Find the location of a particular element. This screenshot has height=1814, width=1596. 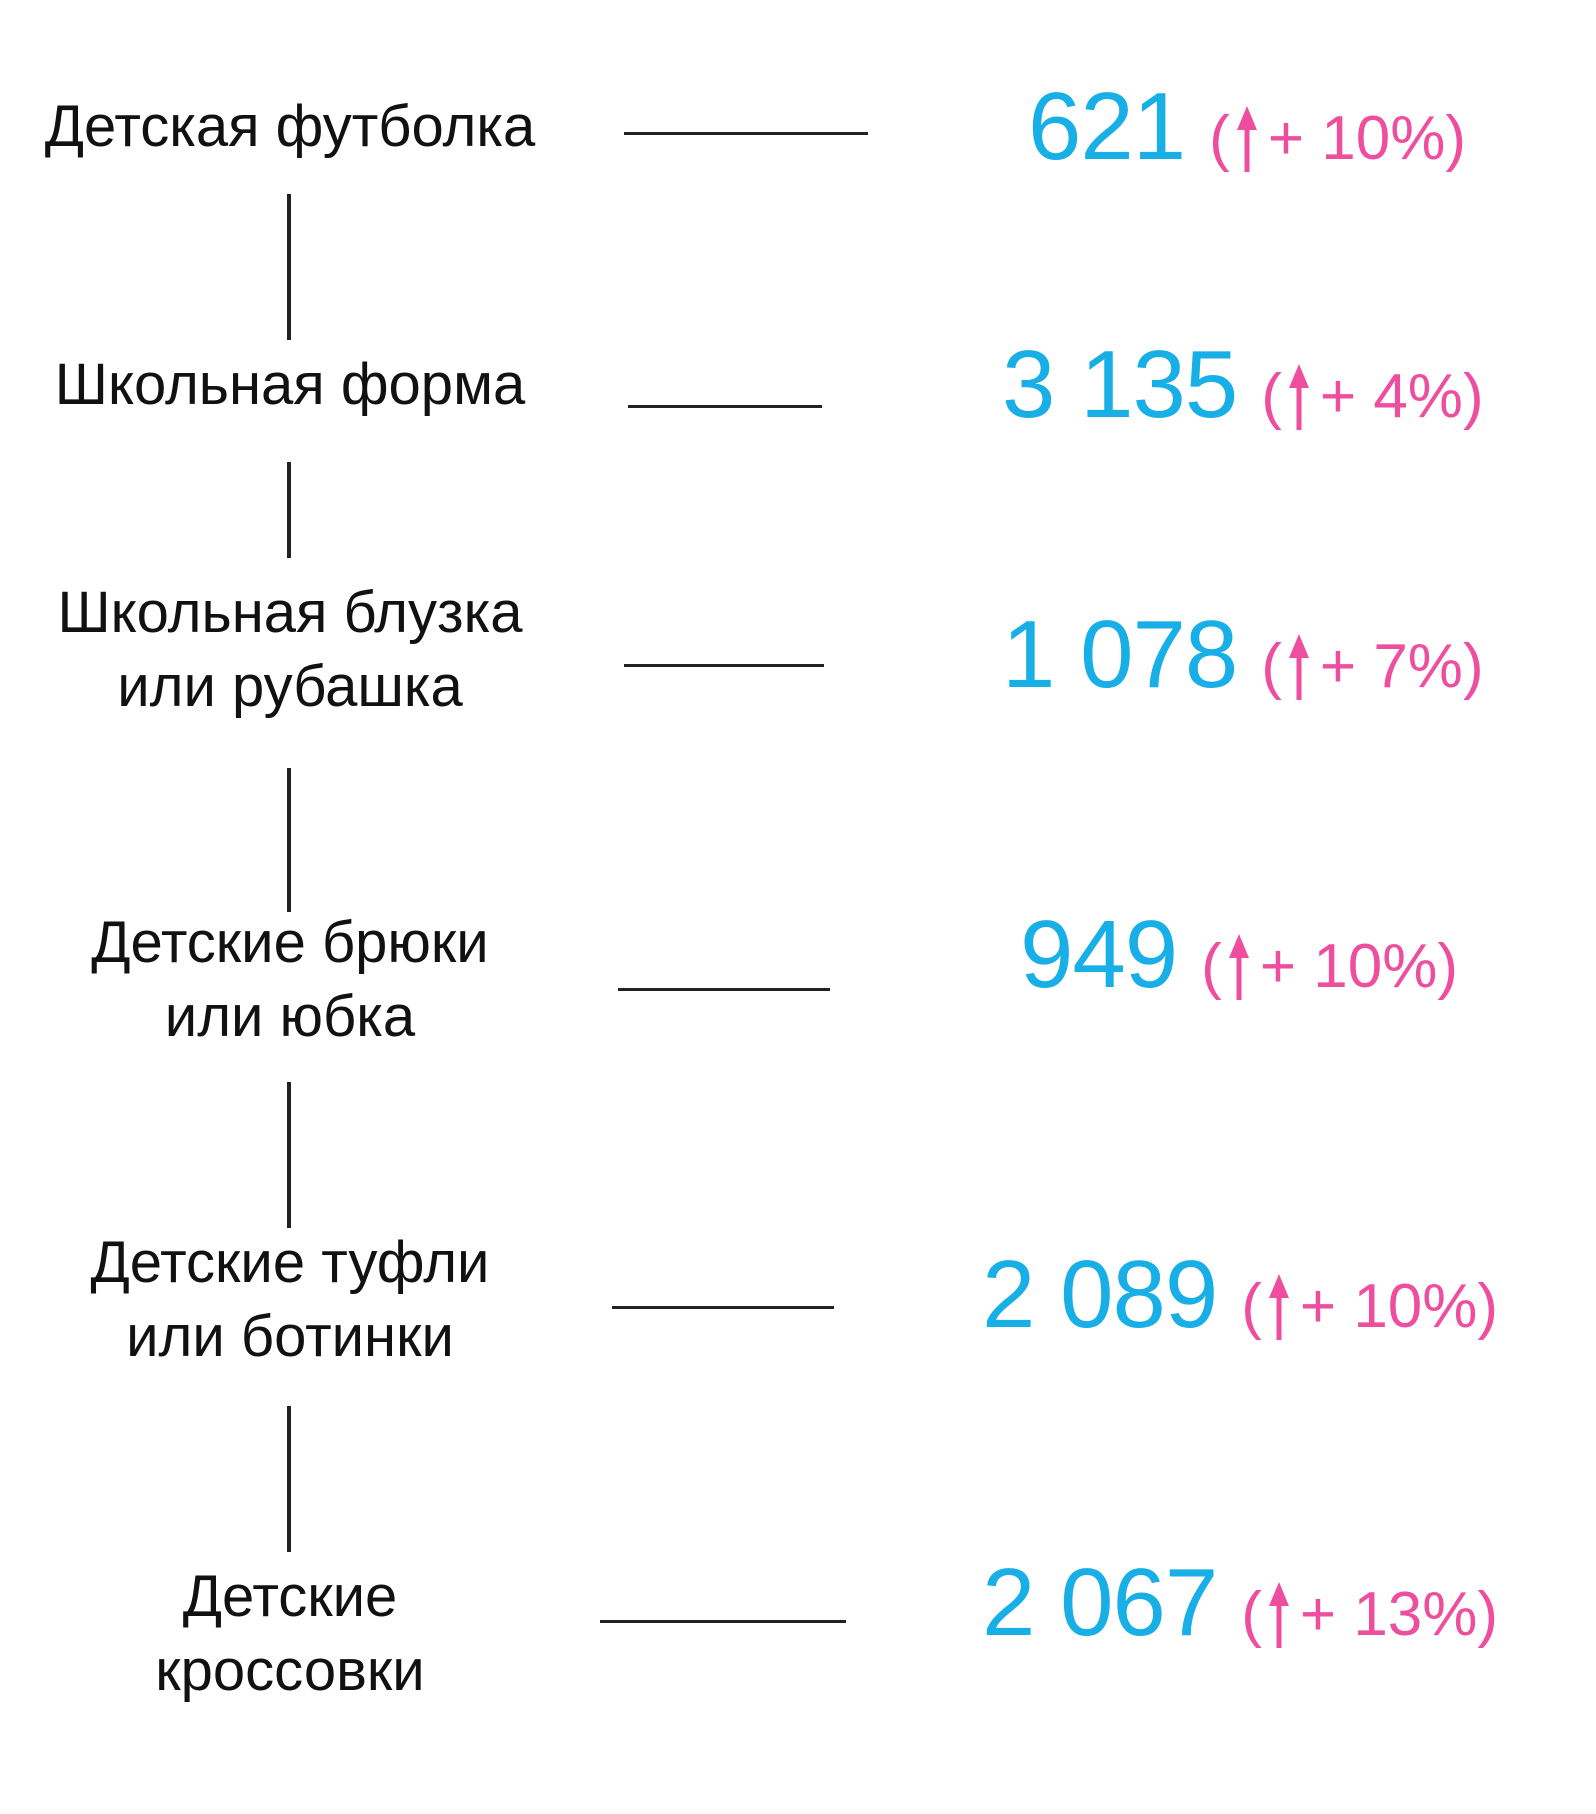

item-number: 2 089 is located at coordinates (1100, 1294).